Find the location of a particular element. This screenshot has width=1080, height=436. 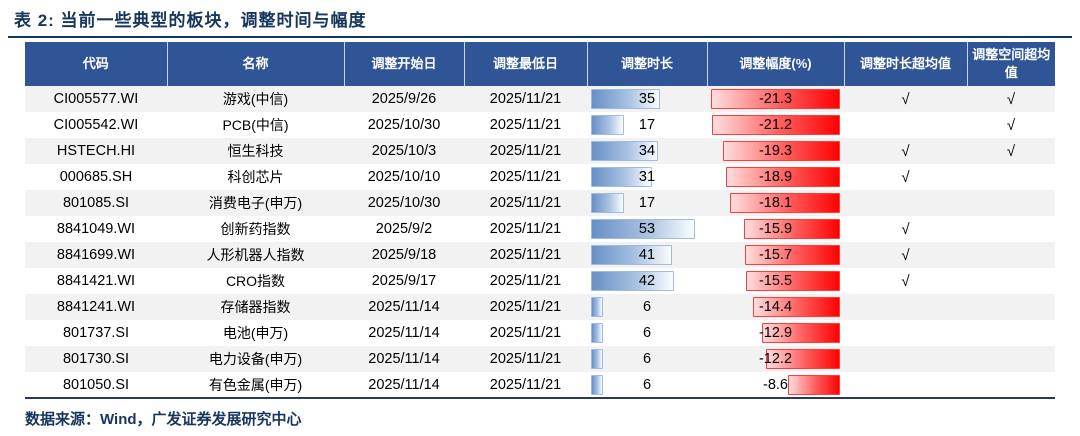

code-cell: 801730.SI is located at coordinates (96, 359).